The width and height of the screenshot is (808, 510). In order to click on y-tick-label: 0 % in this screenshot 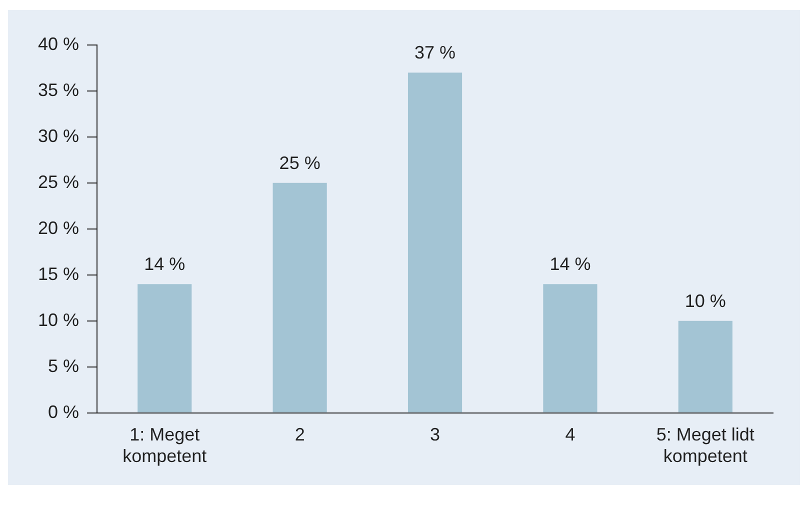, I will do `click(64, 412)`.